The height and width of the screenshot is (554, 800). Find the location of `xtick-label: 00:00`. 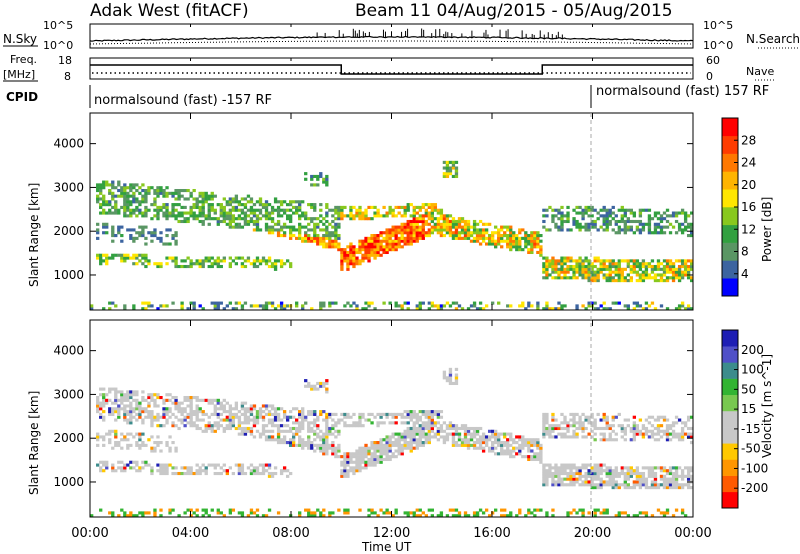

xtick-label: 00:00 is located at coordinates (89, 533).